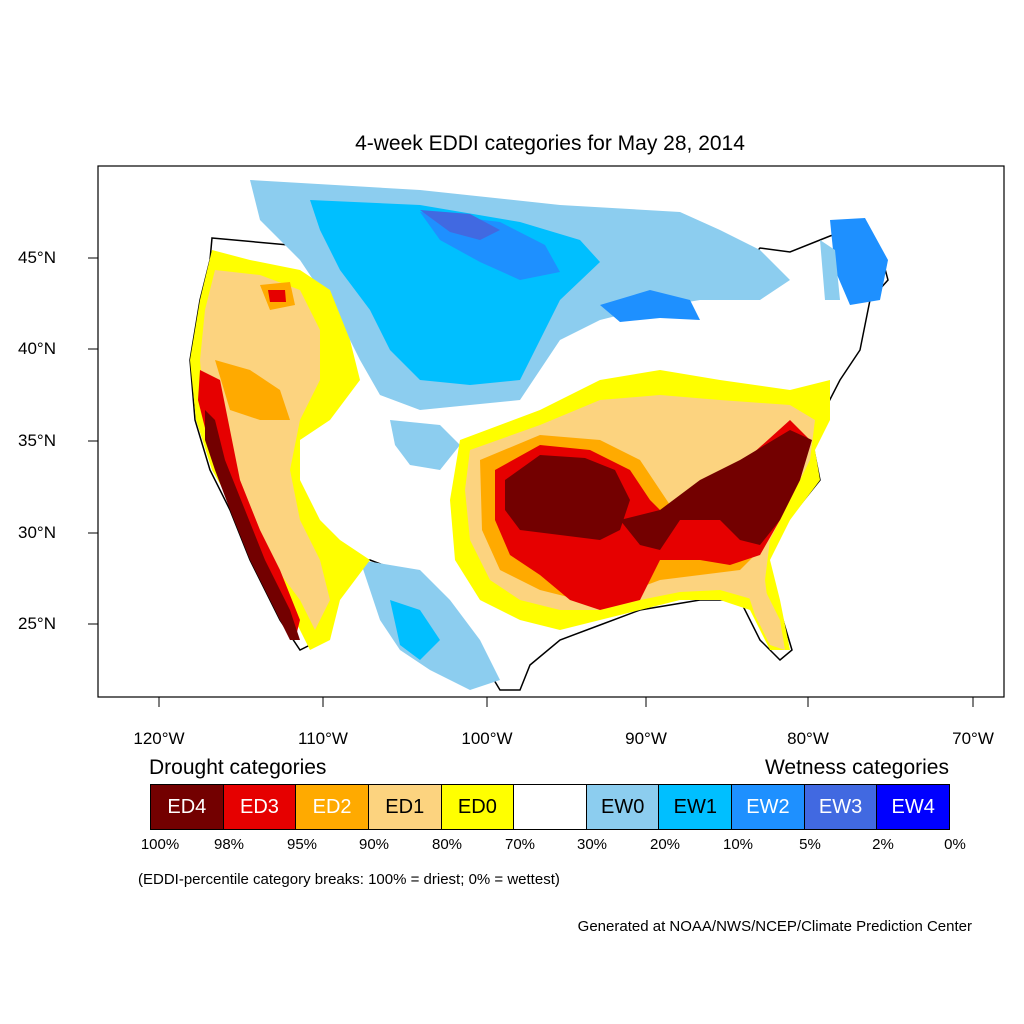  What do you see at coordinates (650, 306) in the screenshot?
I see `wet-ew1-lakes` at bounding box center [650, 306].